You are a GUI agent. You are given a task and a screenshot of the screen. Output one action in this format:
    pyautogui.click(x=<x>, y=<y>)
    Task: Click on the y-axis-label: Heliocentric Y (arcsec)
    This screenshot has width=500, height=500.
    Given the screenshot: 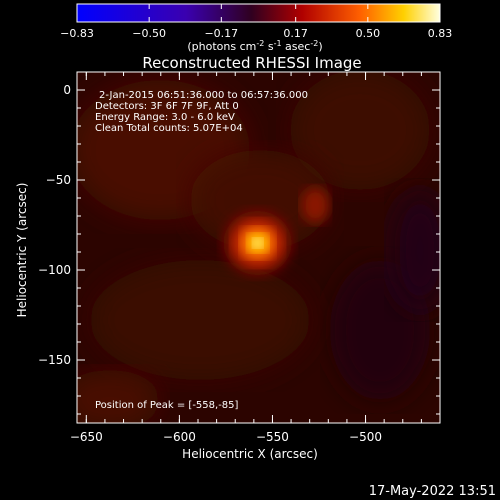 What is the action you would take?
    pyautogui.click(x=22, y=250)
    